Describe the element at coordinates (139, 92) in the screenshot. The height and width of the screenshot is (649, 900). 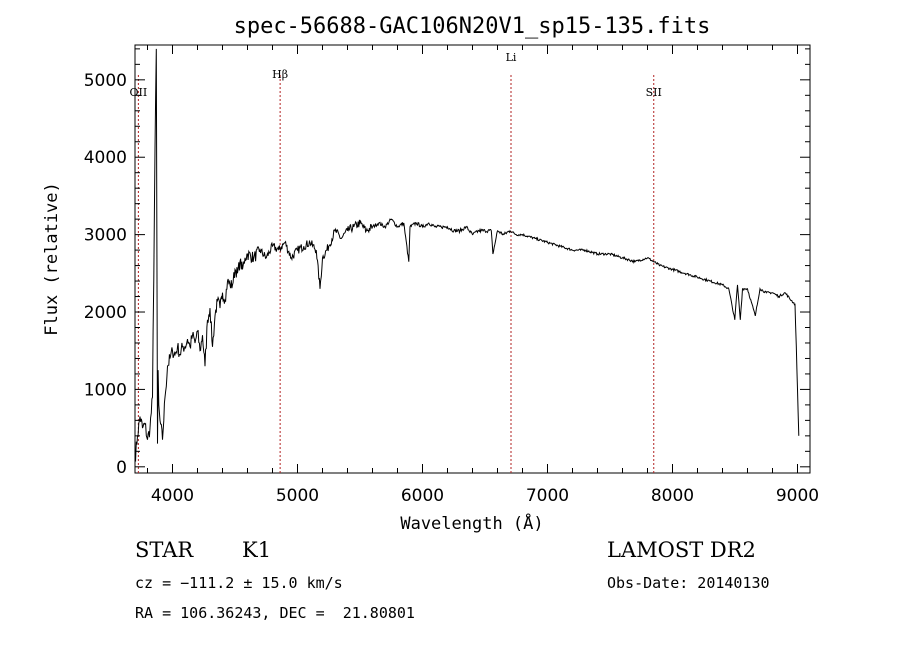
I see `marker-label: OII` at that location.